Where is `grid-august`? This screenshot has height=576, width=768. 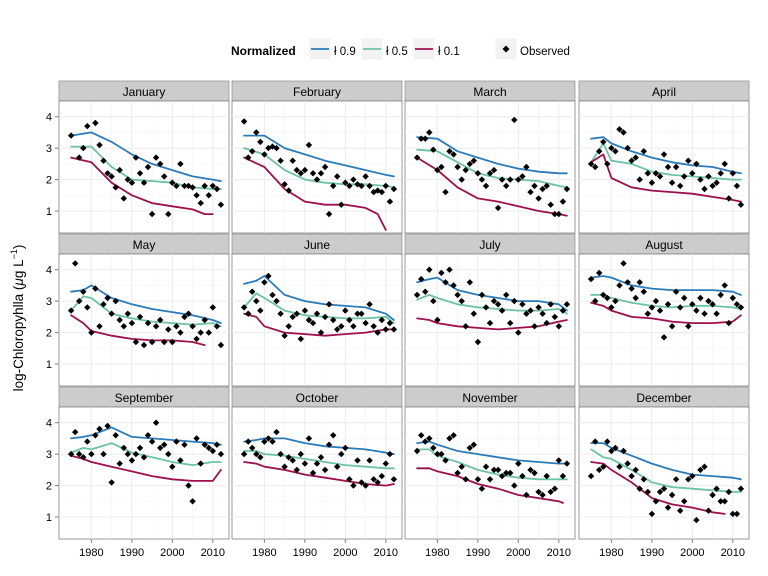
grid-august is located at coordinates (664, 320).